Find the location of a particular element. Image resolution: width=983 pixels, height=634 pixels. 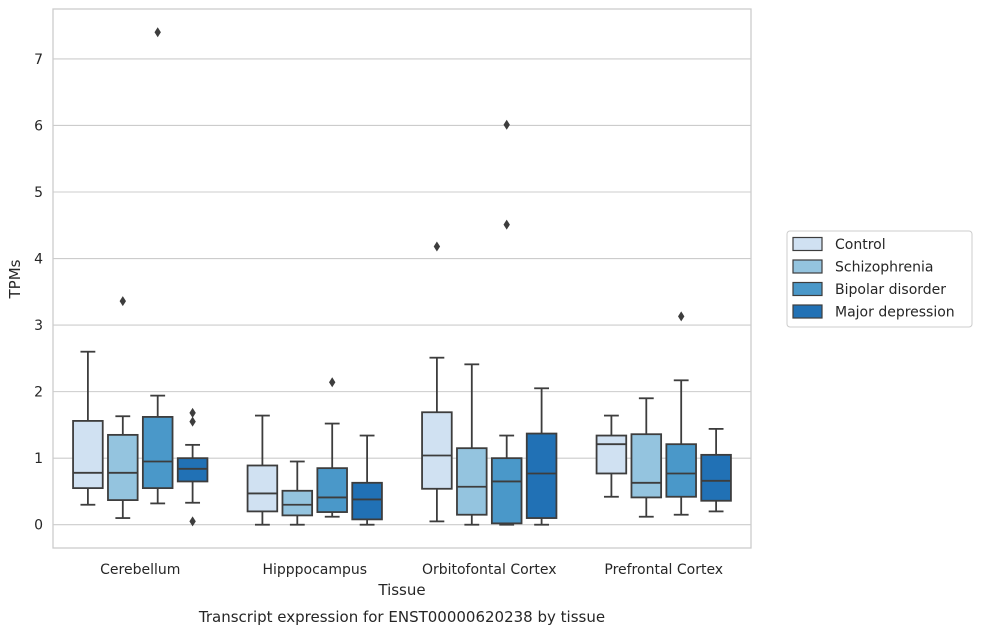

x-tick-label: Orbitofontal Cortex is located at coordinates (489, 570).